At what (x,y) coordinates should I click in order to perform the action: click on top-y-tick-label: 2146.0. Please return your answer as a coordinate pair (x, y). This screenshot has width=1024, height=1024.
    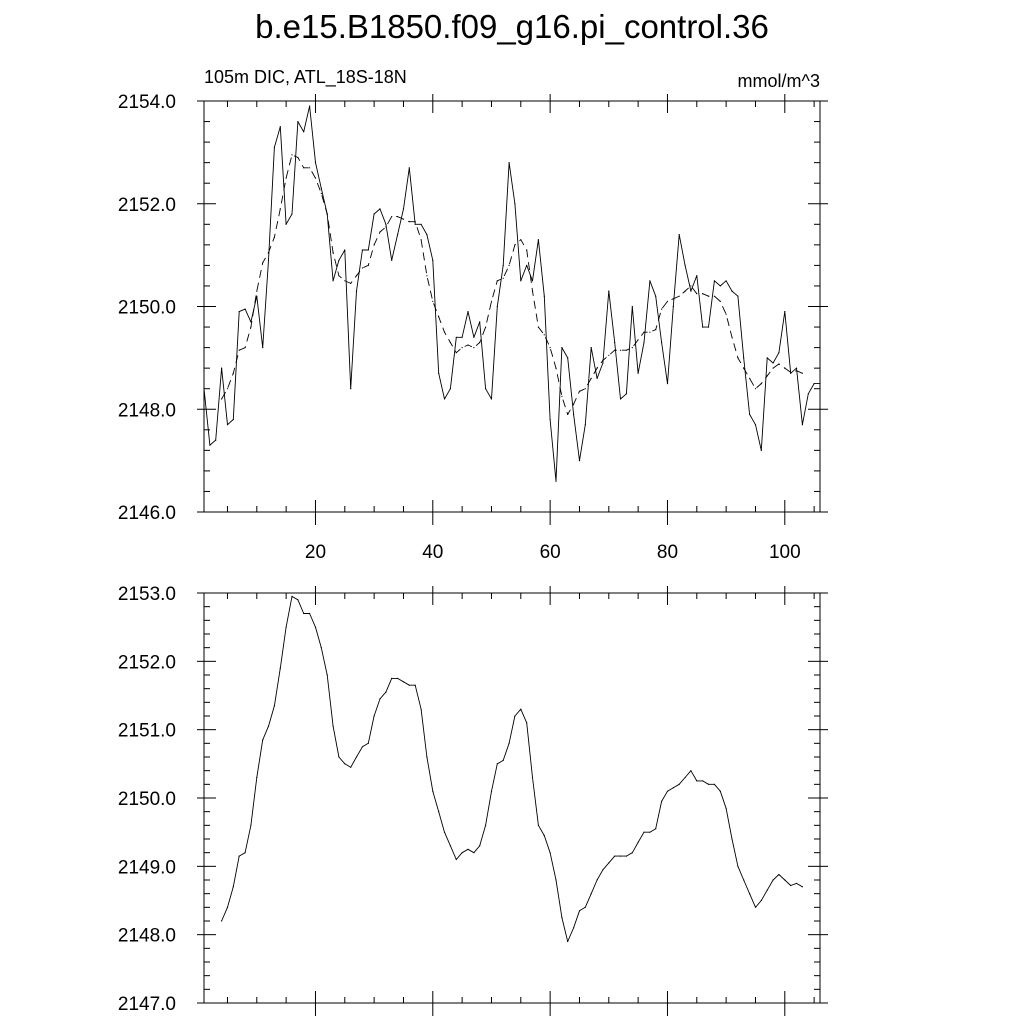
    Looking at the image, I should click on (147, 513).